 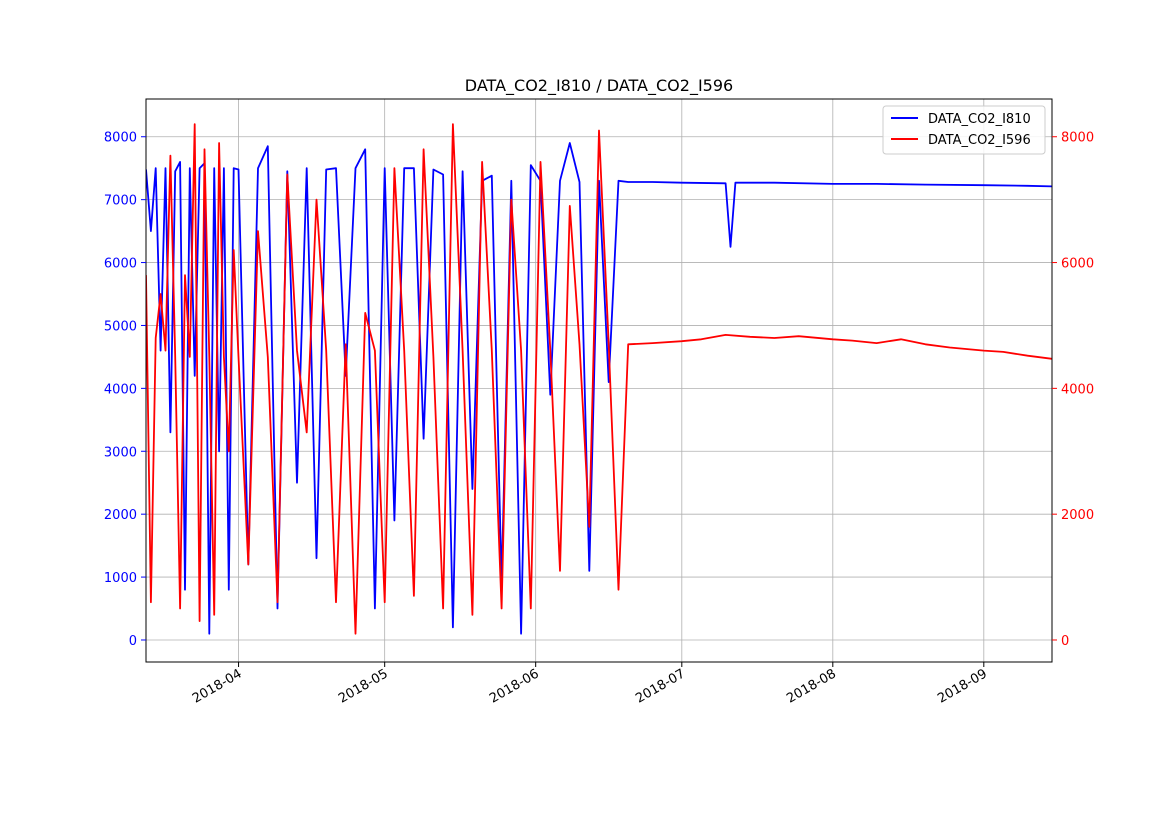 What do you see at coordinates (120, 201) in the screenshot?
I see `y-tick-label: 7000` at bounding box center [120, 201].